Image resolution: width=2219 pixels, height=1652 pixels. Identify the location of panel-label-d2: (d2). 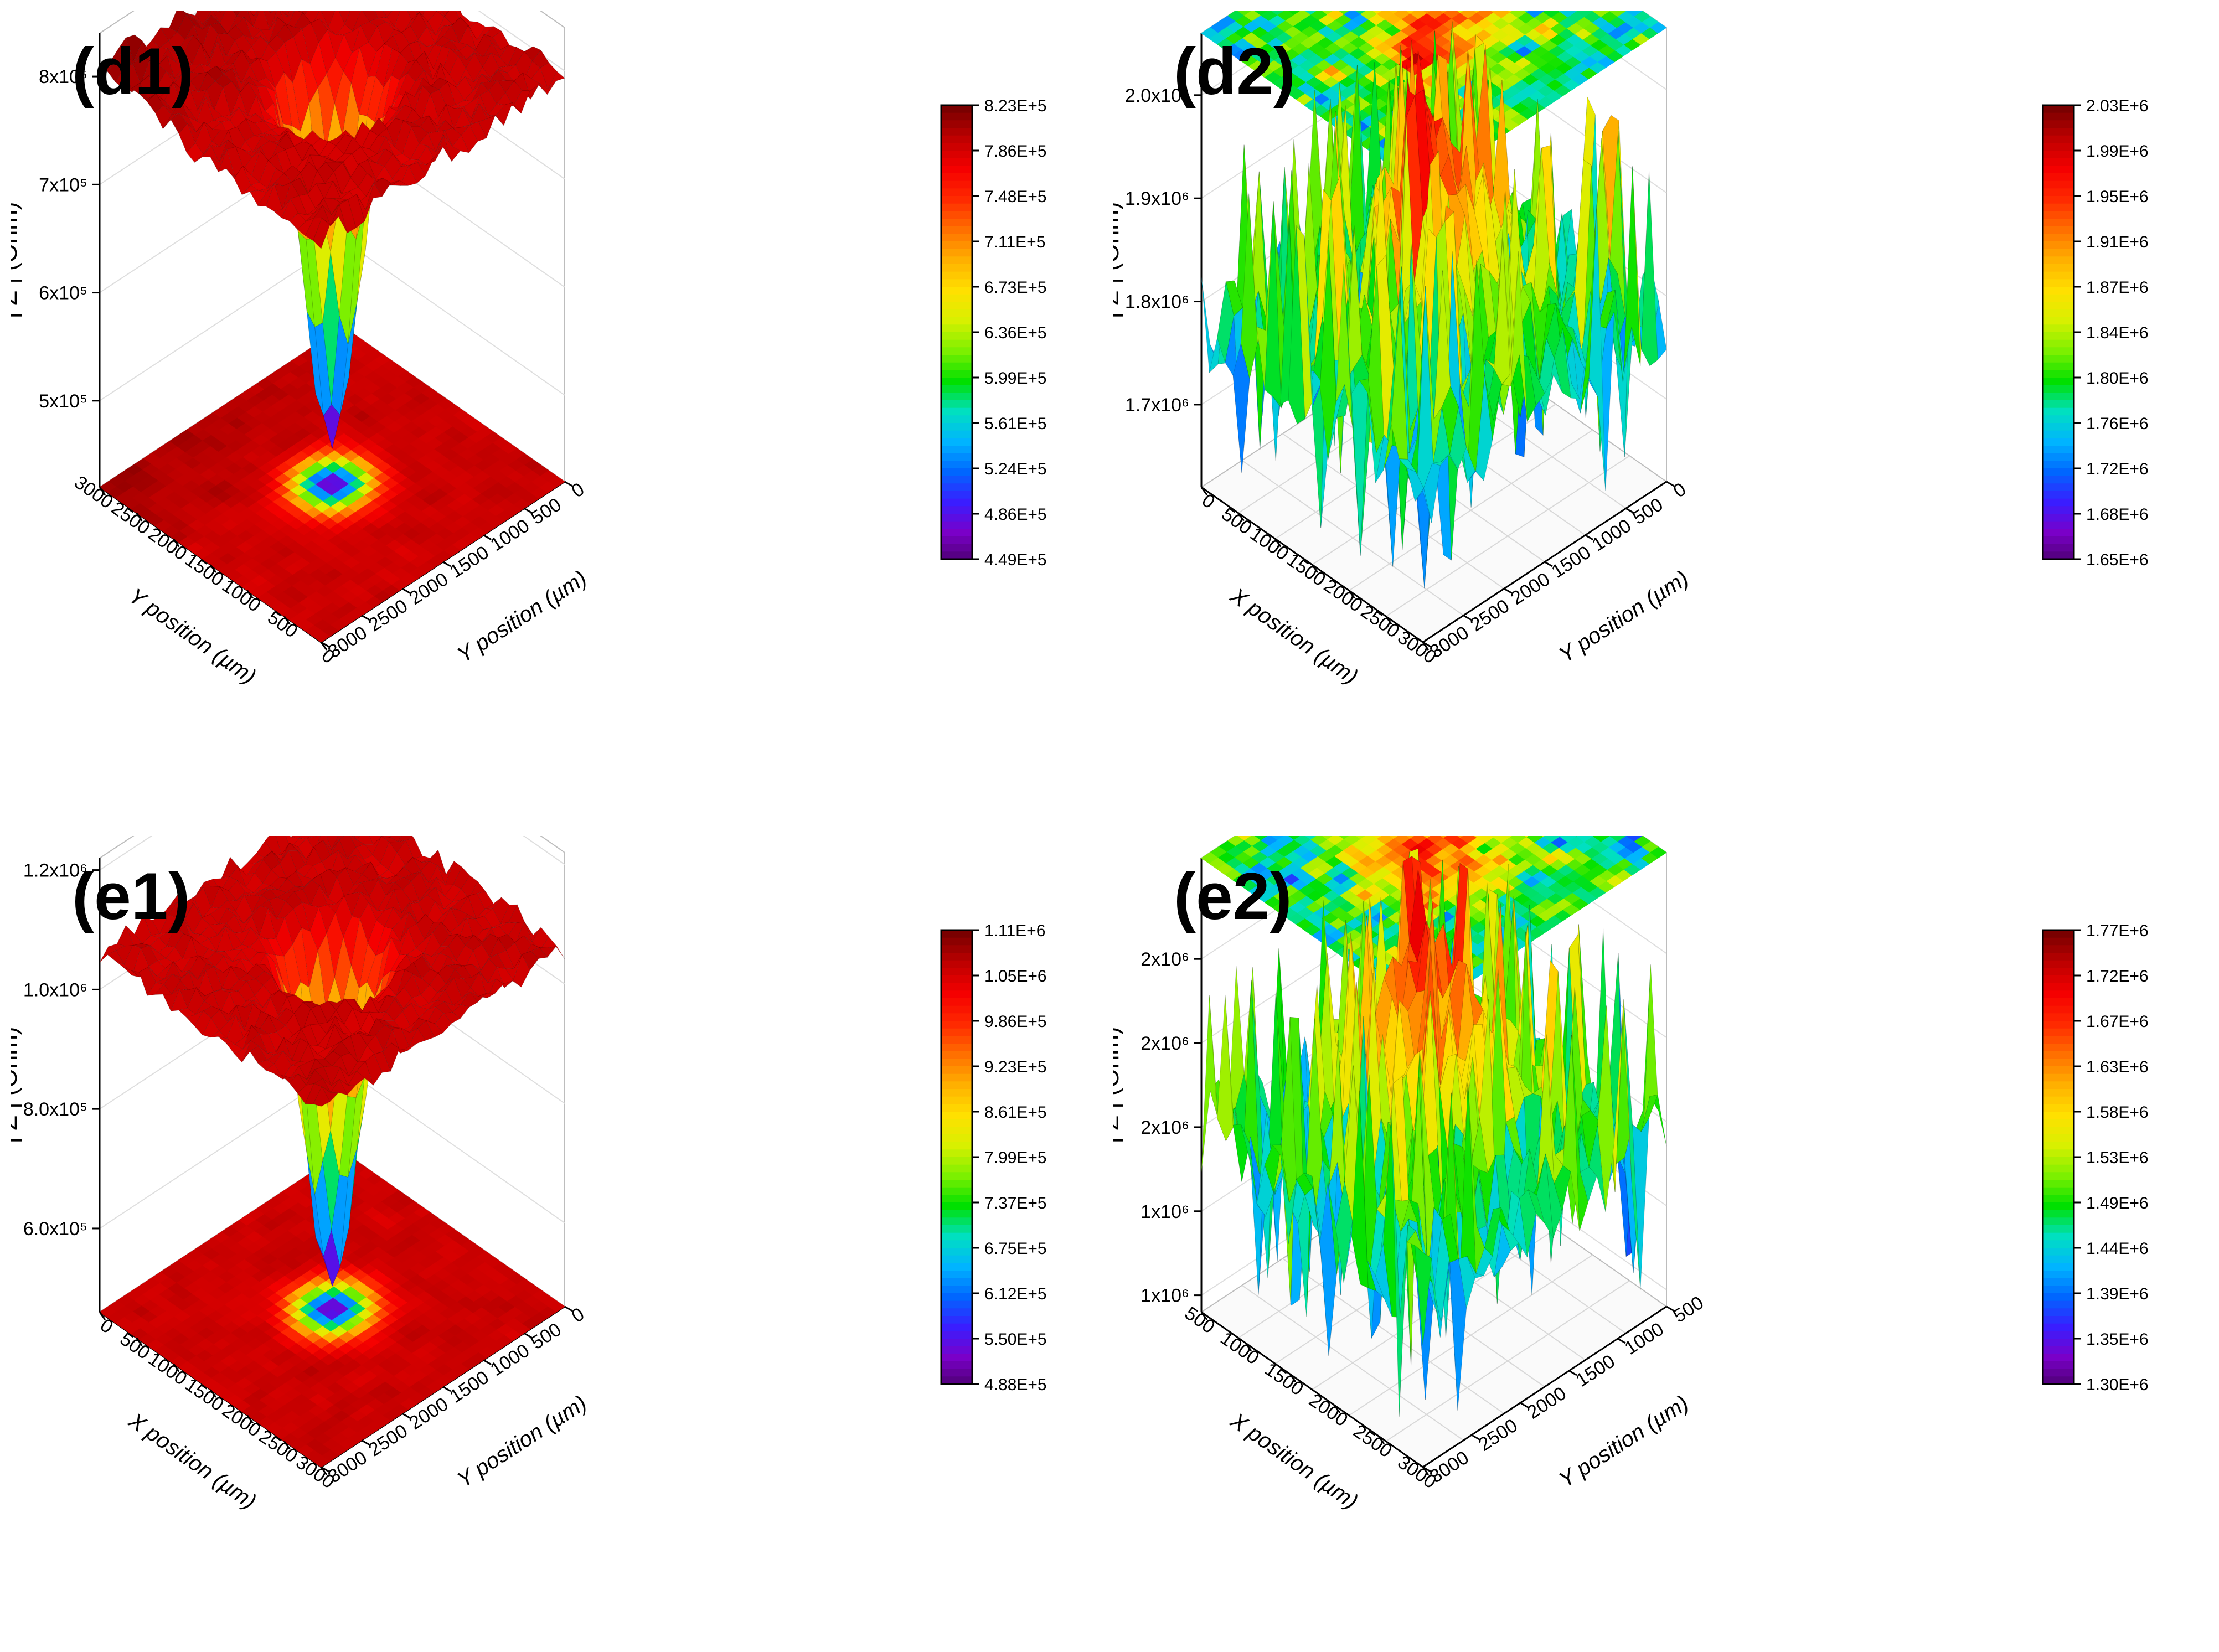
(1235, 71).